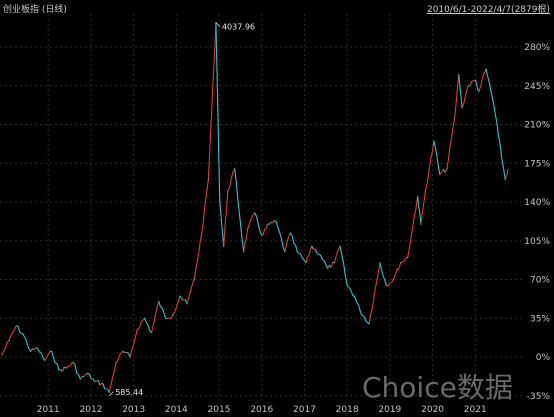 The image size is (554, 417). I want to click on y-tick-label: 280%, so click(537, 48).